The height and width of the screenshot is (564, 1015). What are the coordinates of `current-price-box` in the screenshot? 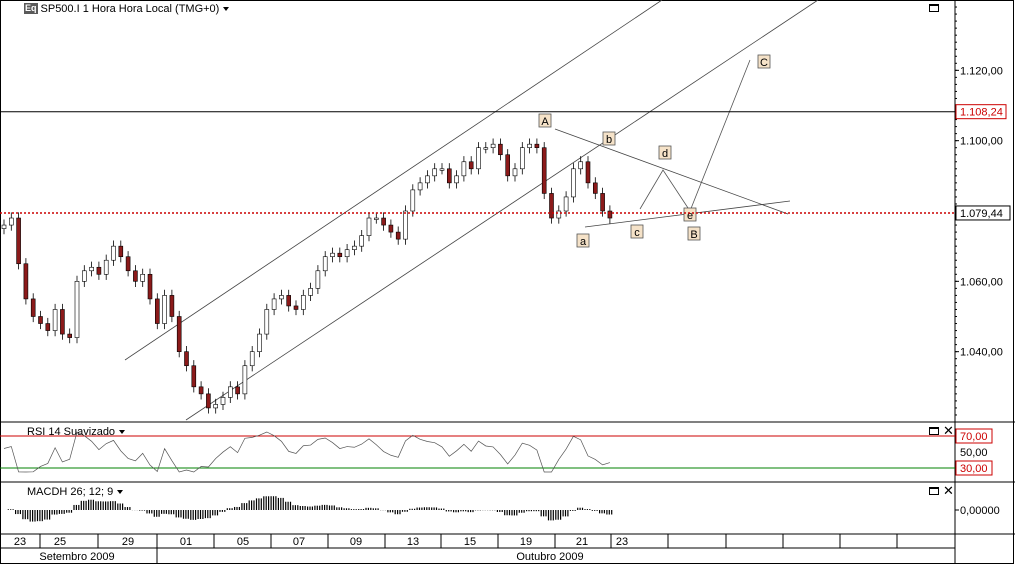 It's located at (983, 213).